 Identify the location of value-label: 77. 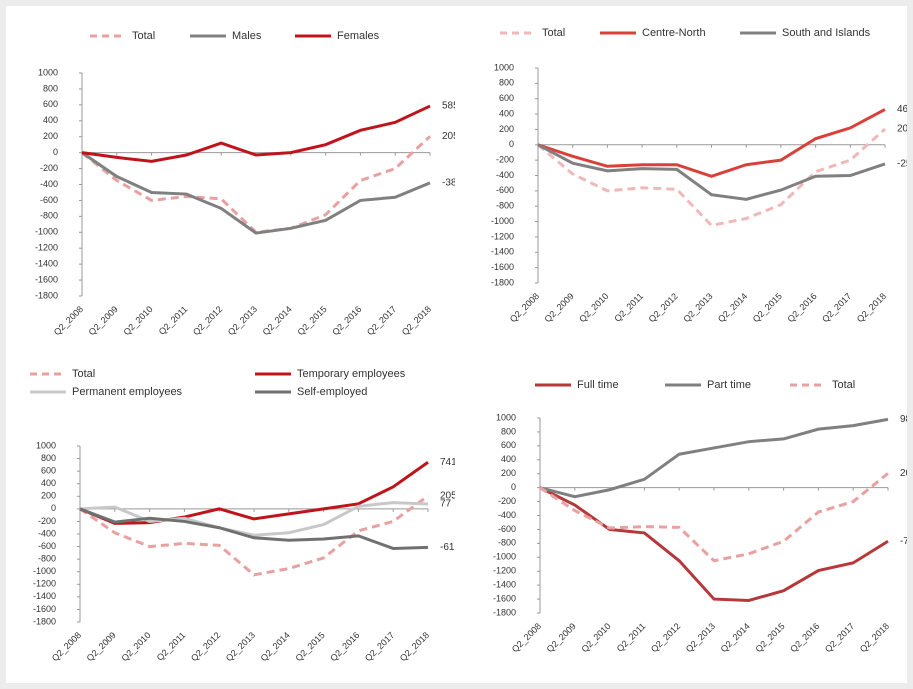
(446, 504).